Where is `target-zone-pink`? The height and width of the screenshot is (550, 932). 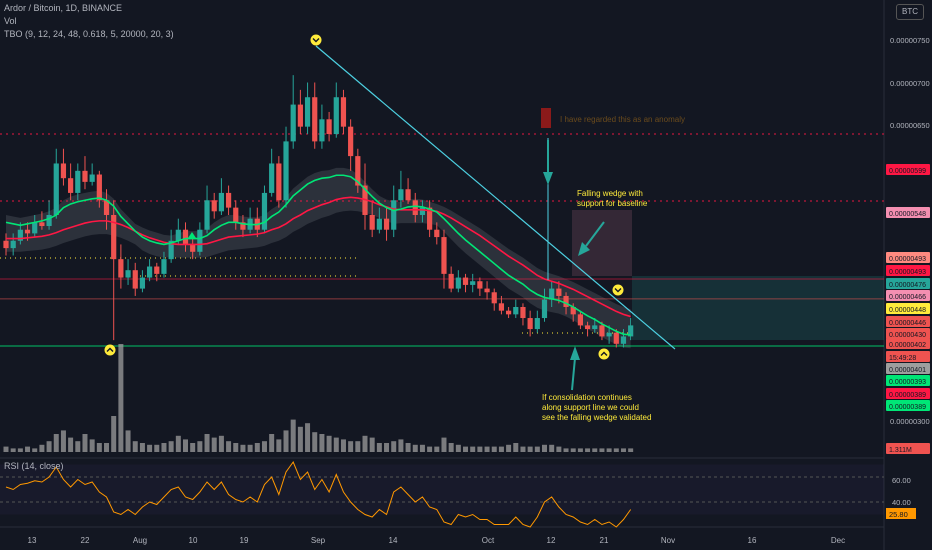
target-zone-pink is located at coordinates (602, 243).